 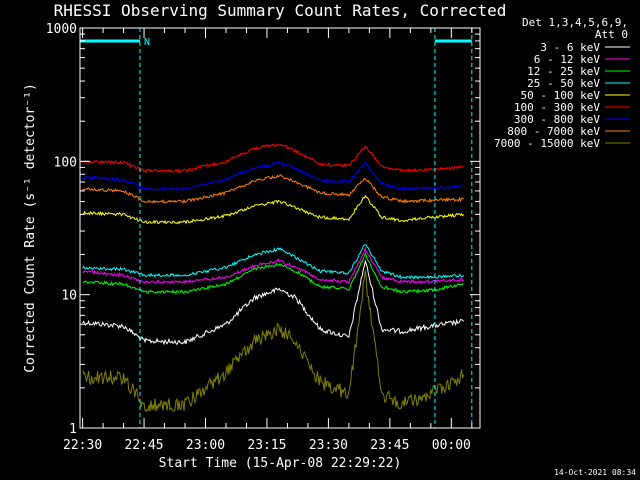 I want to click on timestamp: 14-Oct-2021 08:34, so click(x=595, y=472).